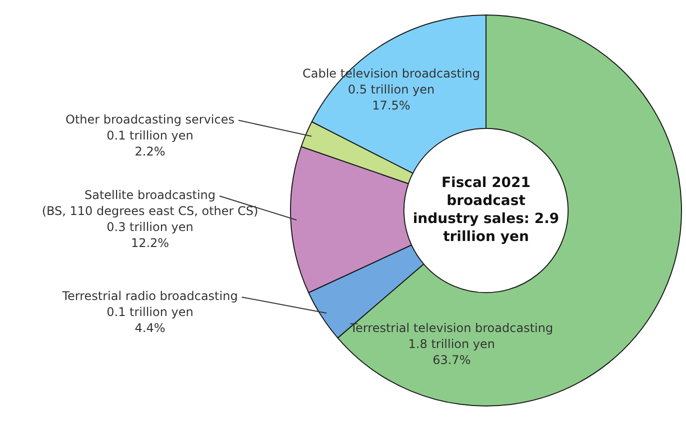 The height and width of the screenshot is (421, 686). I want to click on slice-label: Terrestrial radio broadcasting, so click(149, 296).